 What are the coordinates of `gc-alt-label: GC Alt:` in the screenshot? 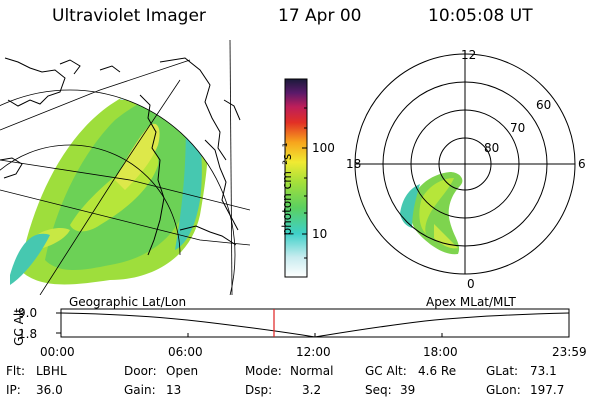 It's located at (386, 371).